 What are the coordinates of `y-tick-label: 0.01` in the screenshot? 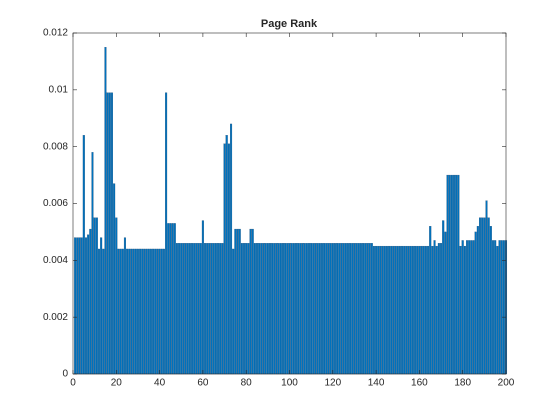 It's located at (59, 89).